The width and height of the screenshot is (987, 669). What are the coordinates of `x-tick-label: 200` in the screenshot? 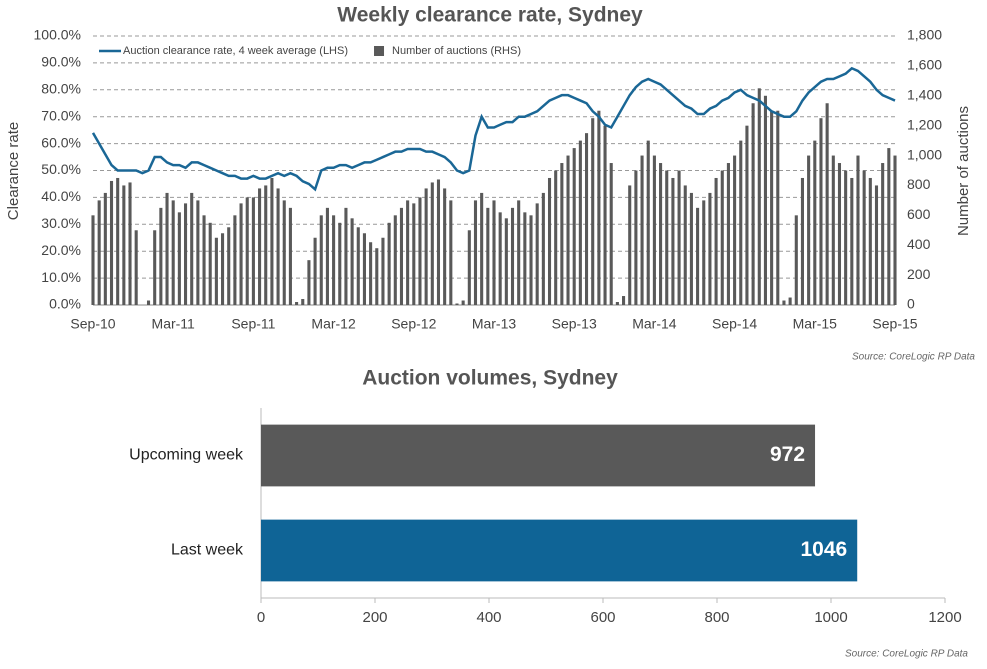 It's located at (374, 617).